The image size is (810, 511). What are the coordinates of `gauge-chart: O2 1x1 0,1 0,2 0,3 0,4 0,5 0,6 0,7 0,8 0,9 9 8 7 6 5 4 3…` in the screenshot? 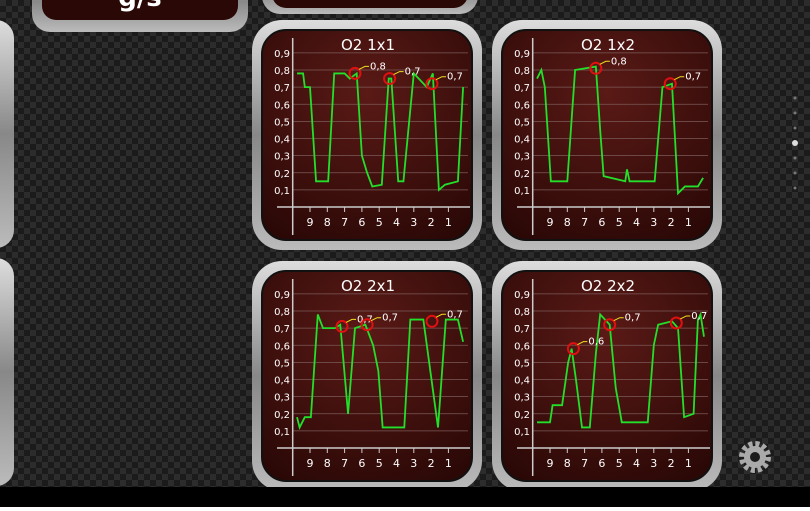 It's located at (367, 135).